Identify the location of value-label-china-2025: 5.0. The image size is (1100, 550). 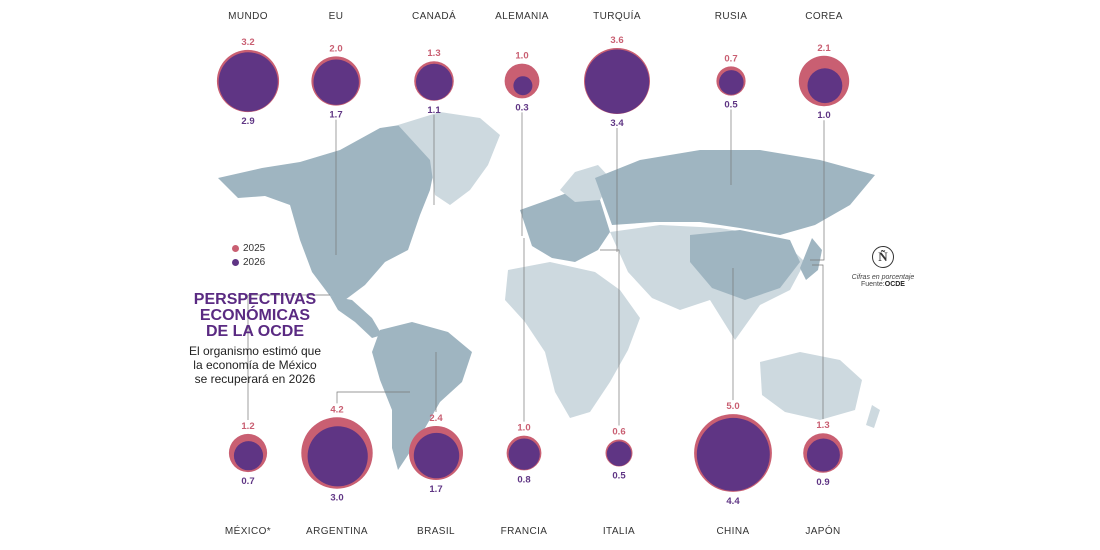
(732, 406).